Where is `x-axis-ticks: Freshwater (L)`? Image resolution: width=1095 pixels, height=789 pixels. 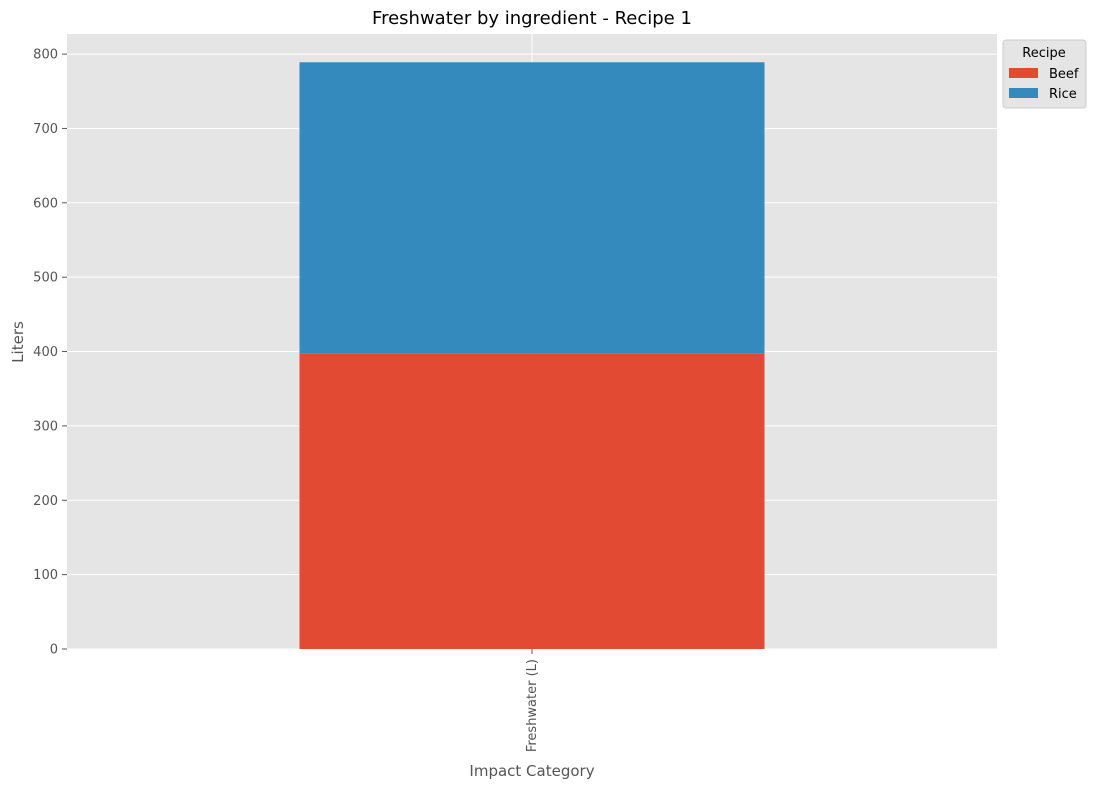
x-axis-ticks: Freshwater (L) is located at coordinates (532, 700).